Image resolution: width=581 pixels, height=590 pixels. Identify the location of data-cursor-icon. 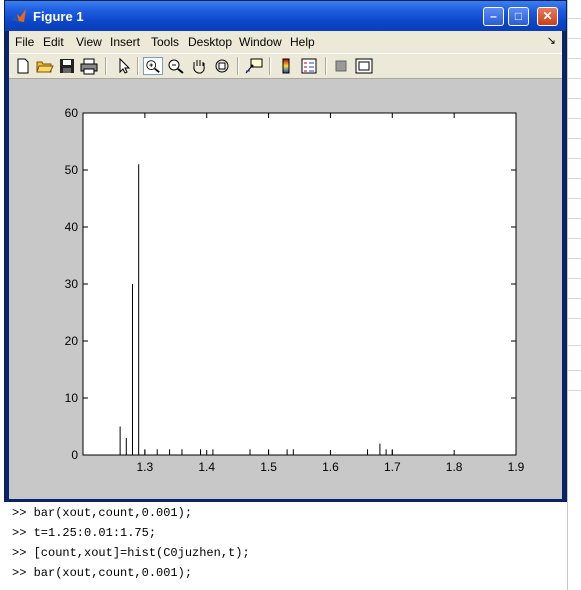
(254, 66).